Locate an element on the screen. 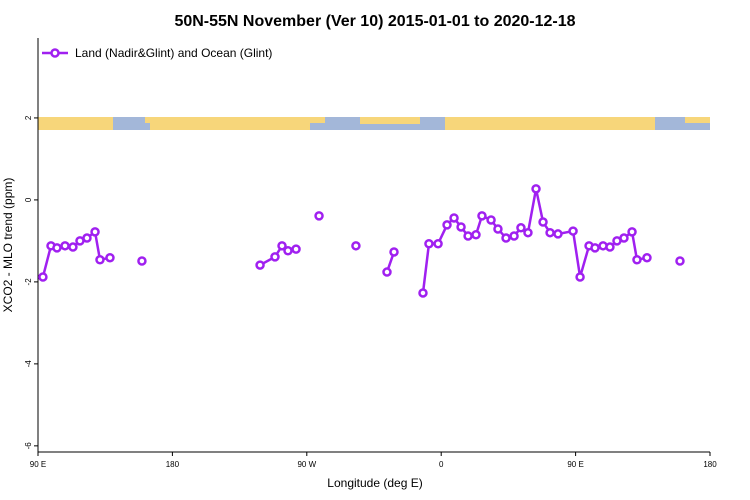 The height and width of the screenshot is (500, 750). y-axis-label: XCO2 - MLO trend (ppm) is located at coordinates (8, 245).